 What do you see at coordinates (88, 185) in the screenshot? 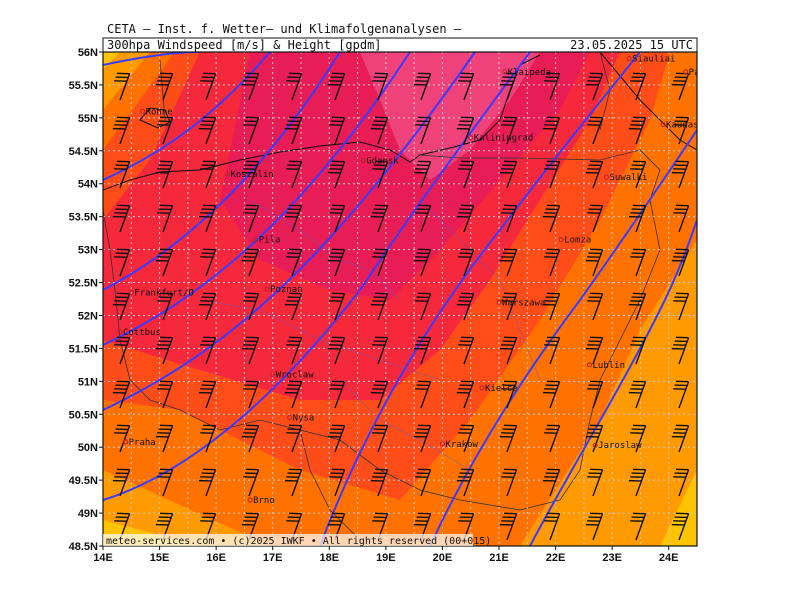
I see `lat-tick-label: 54N` at bounding box center [88, 185].